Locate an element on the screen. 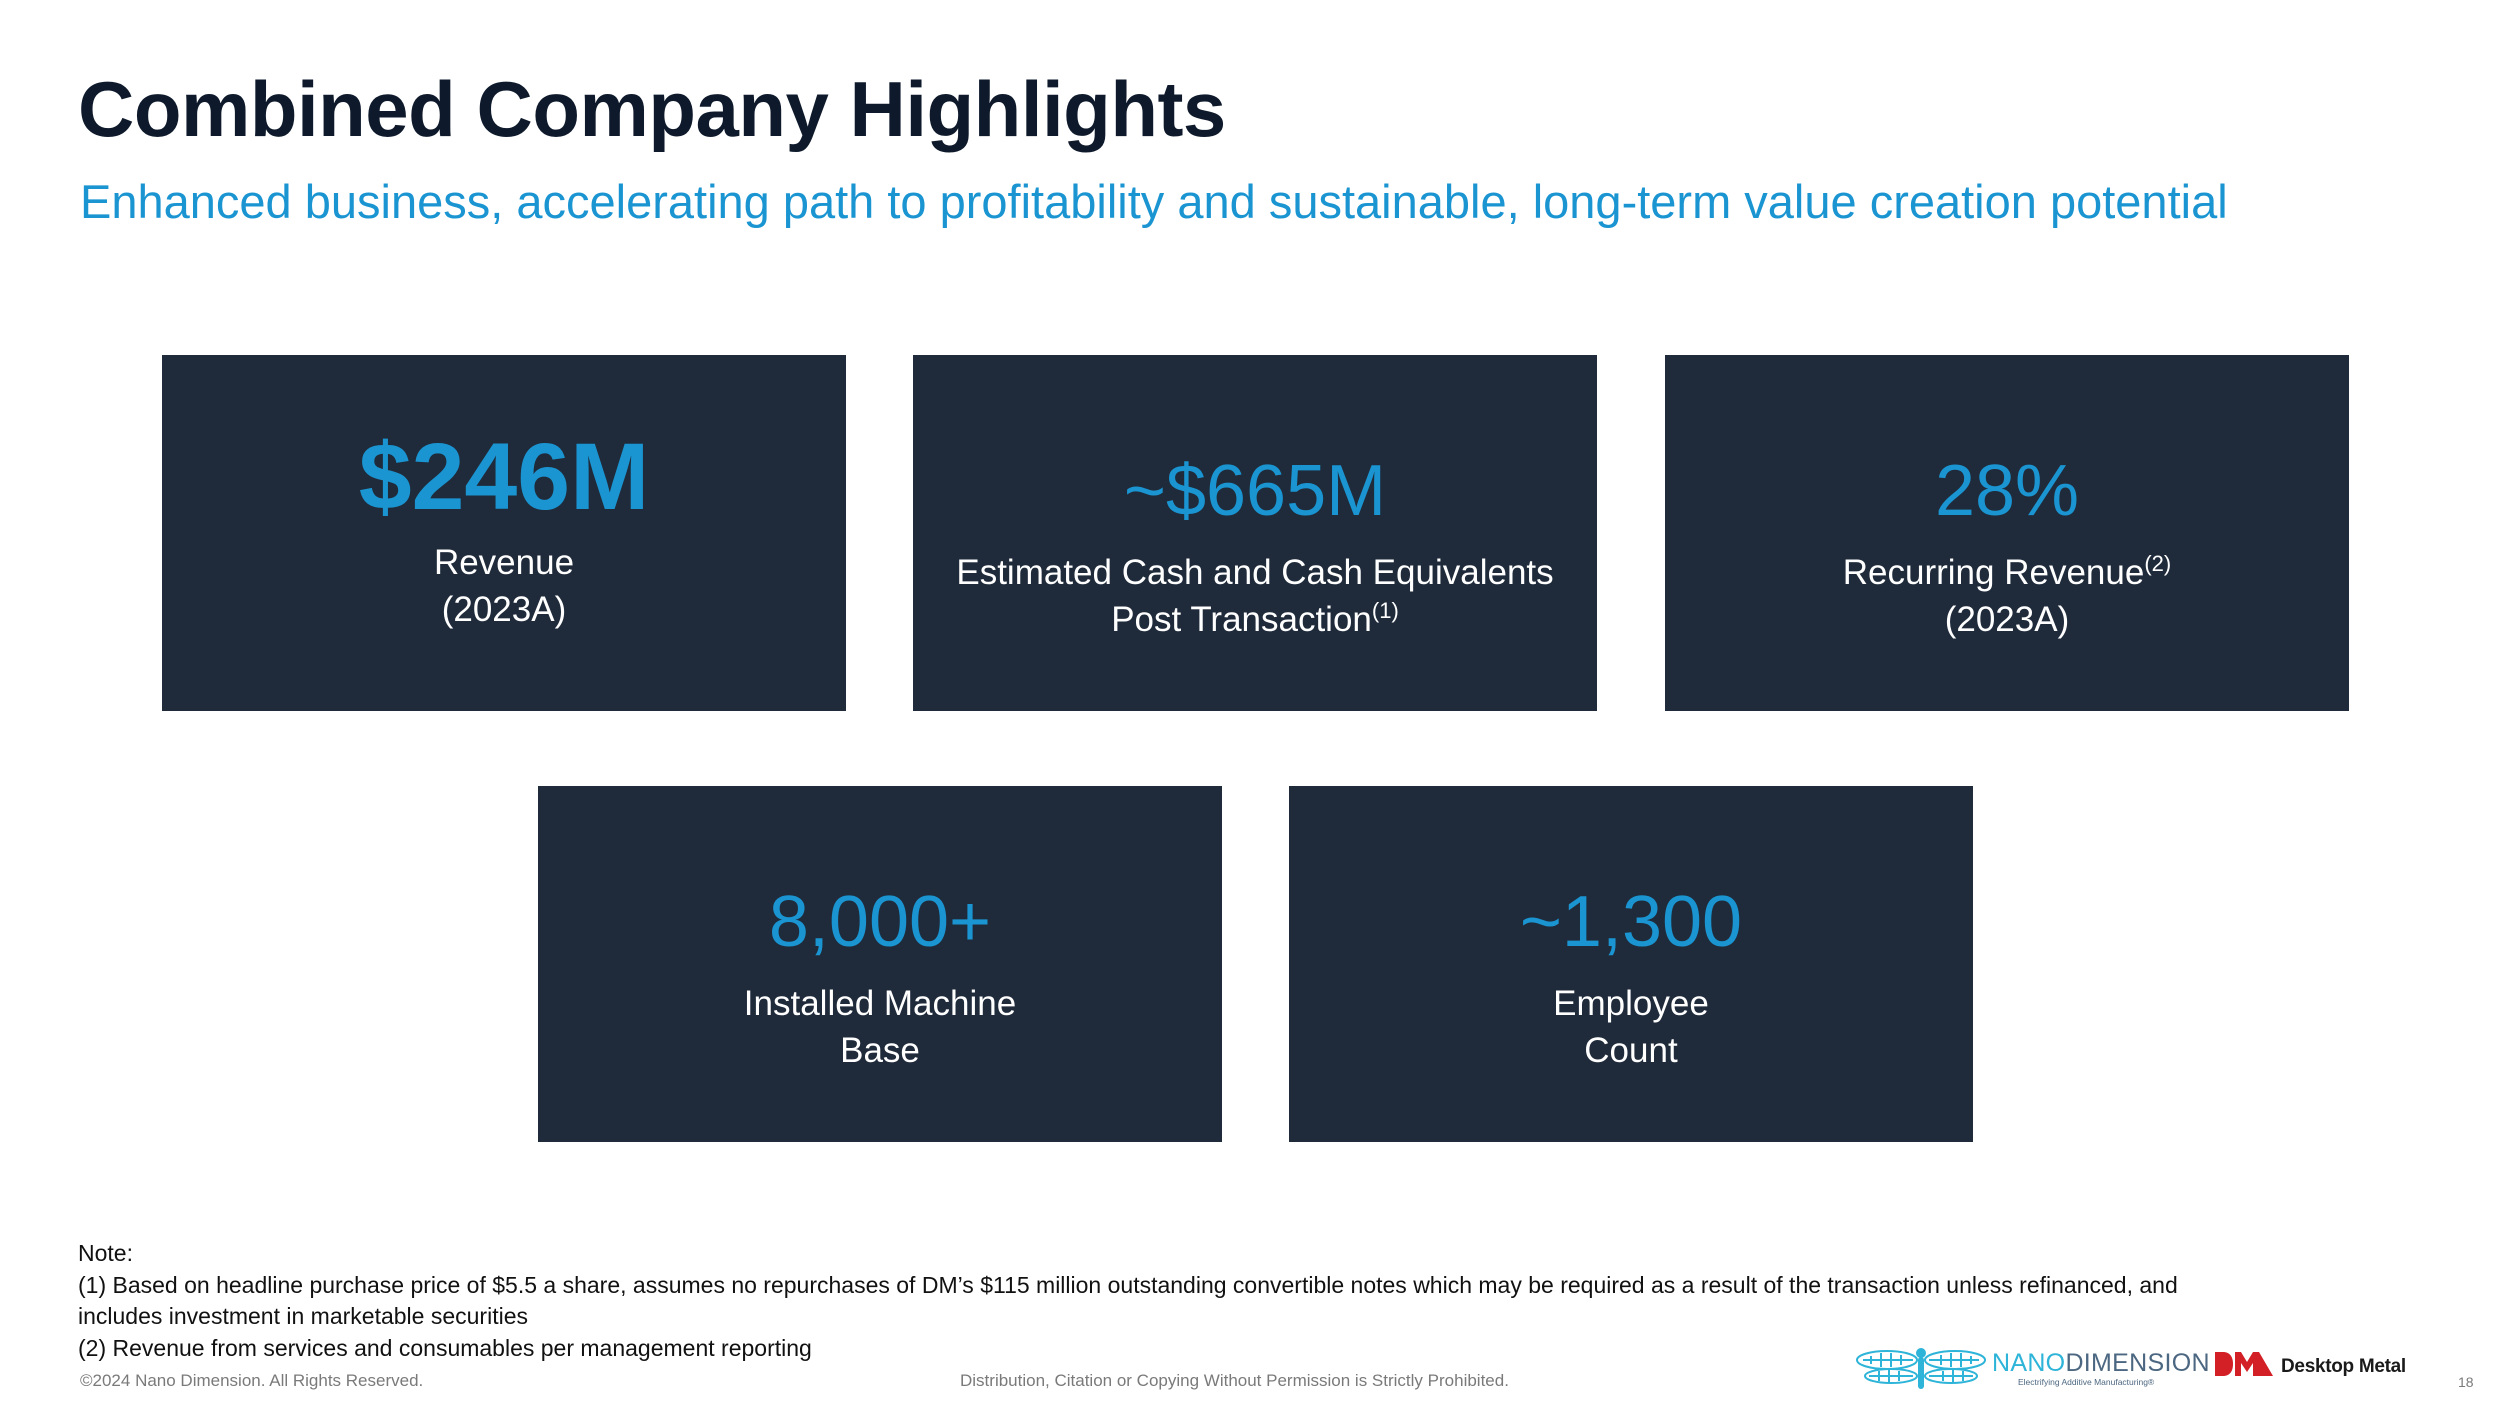  page-title: Combined Company Highlights is located at coordinates (652, 109).